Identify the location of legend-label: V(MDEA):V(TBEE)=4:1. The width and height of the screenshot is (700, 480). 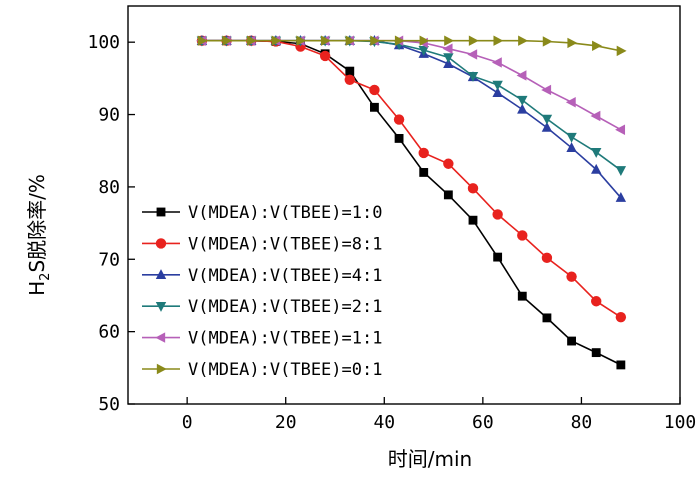
(285, 276).